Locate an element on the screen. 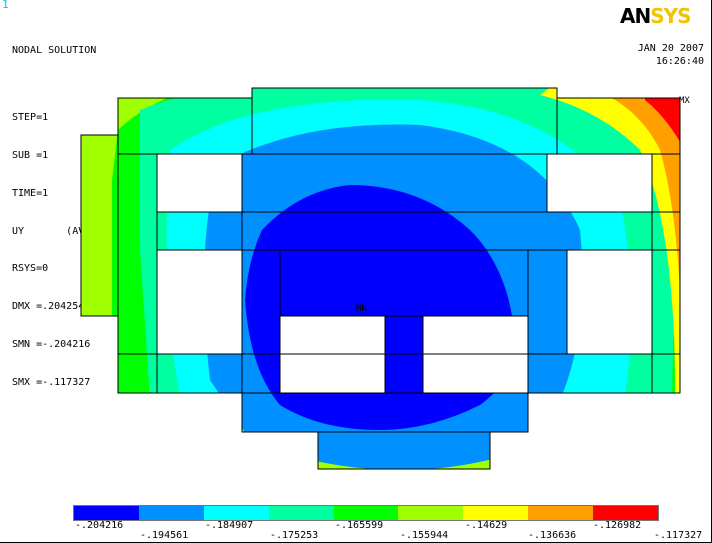  hole-mid-left is located at coordinates (199, 302).